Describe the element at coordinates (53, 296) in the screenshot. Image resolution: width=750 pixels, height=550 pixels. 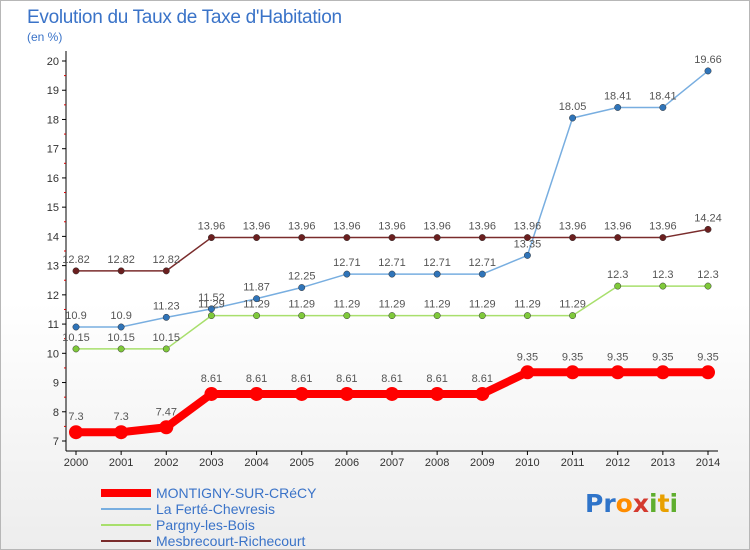
I see `y-tick-label: 12` at that location.